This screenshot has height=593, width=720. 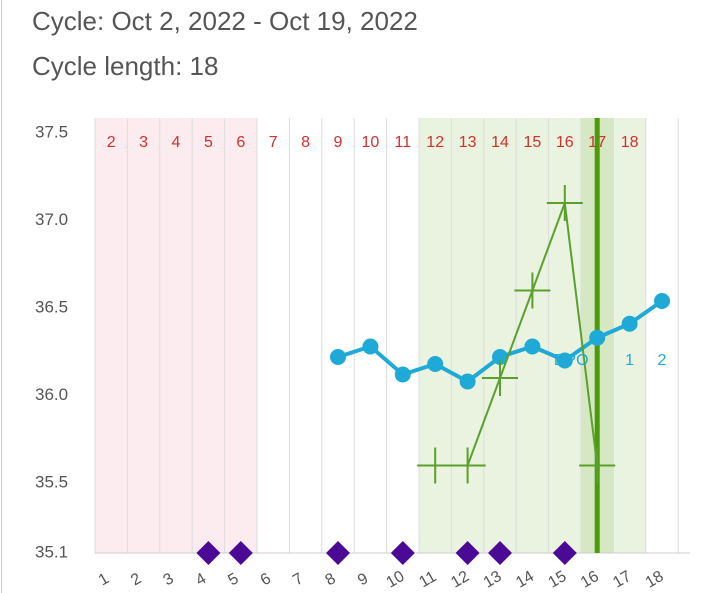 What do you see at coordinates (125, 66) in the screenshot?
I see `cycle-length: Cycle length: 18` at bounding box center [125, 66].